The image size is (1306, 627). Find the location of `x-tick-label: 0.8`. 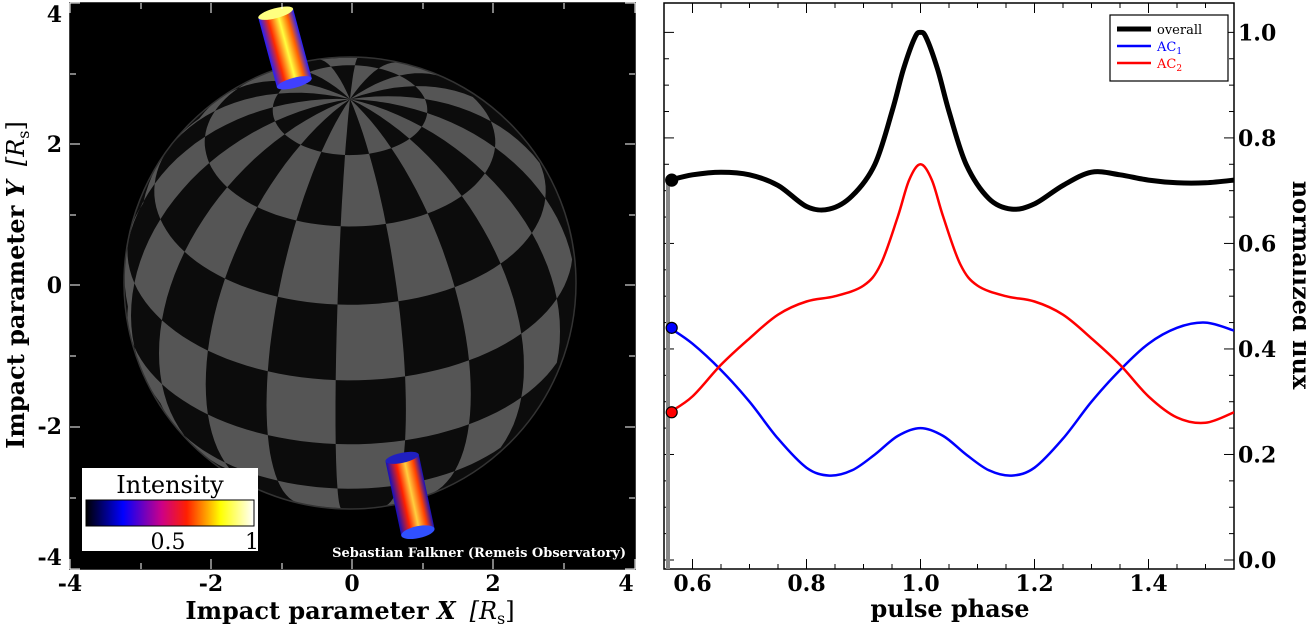

x-tick-label: 0.8 is located at coordinates (806, 584).